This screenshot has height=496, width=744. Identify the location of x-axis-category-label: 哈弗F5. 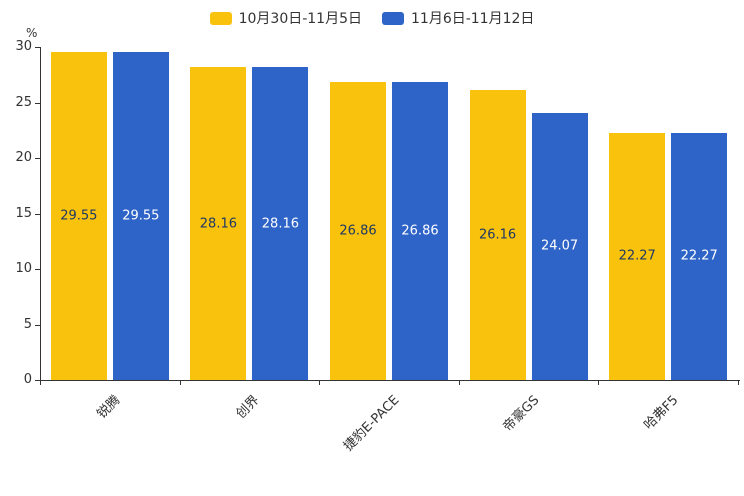
(661, 412).